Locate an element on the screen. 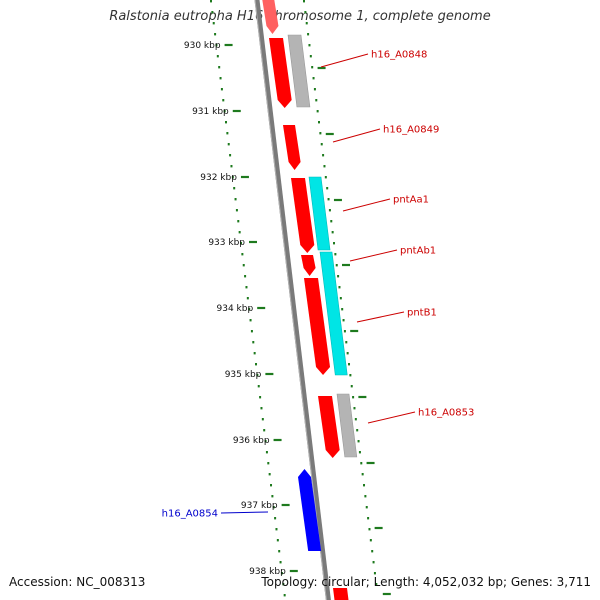 The width and height of the screenshot is (600, 600). left-tick-rail is located at coordinates (248, 298).